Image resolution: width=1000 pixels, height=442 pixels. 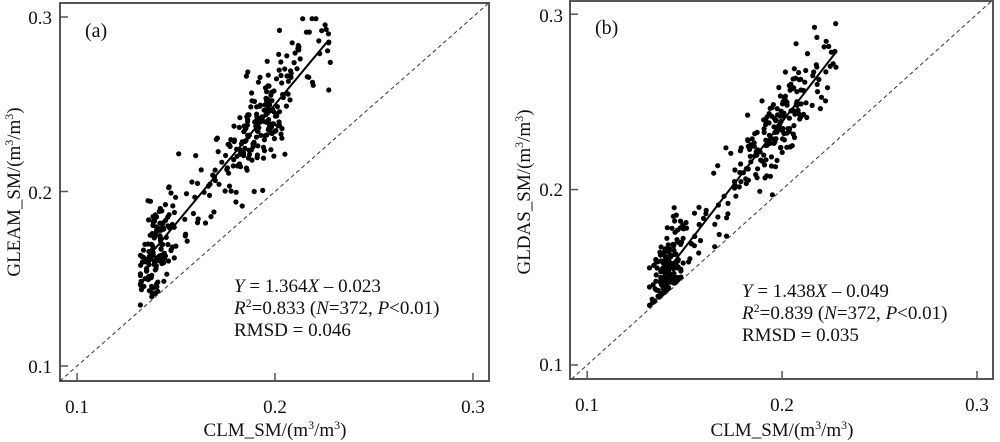 What do you see at coordinates (782, 429) in the screenshot?
I see `x-axis-title: CLM_SM/(m3/m3)` at bounding box center [782, 429].